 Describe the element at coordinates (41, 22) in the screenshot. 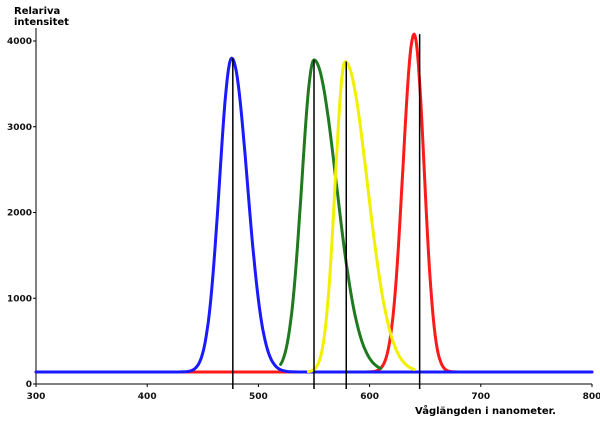

I see `y-axis-title-line-2: intensitet` at that location.